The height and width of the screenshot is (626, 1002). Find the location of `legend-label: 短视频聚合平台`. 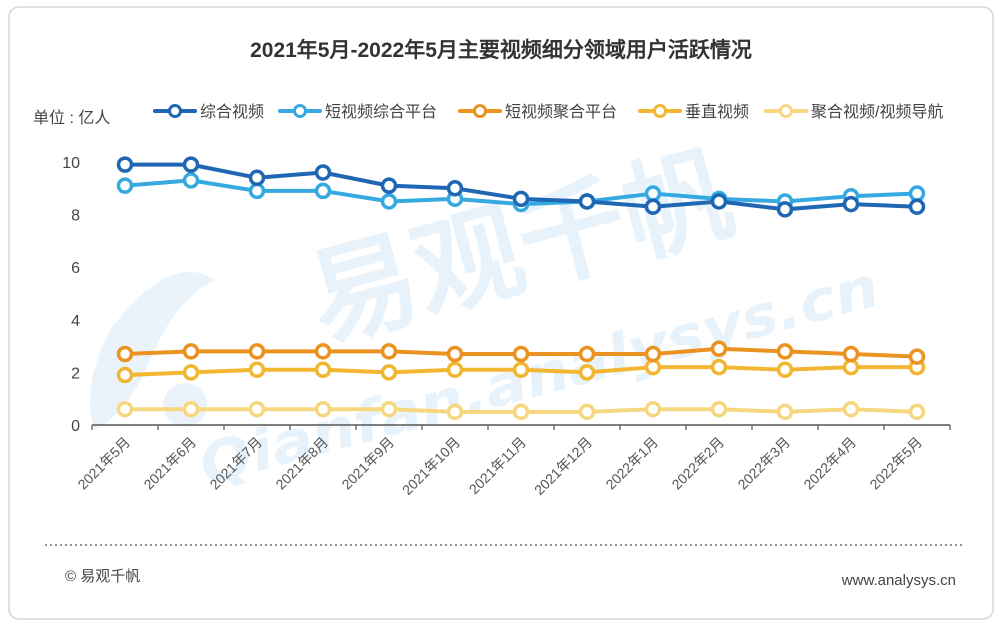

legend-label: 短视频聚合平台 is located at coordinates (561, 112).